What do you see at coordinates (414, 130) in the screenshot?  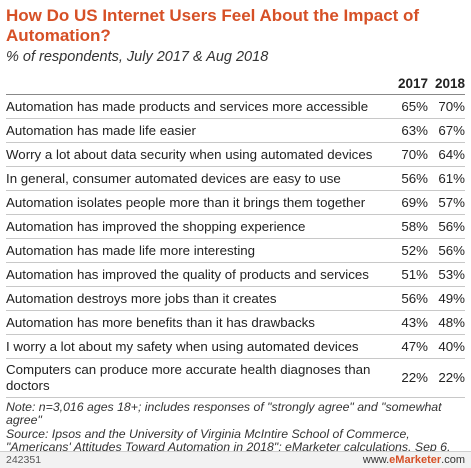 I see `value-2017: 63%` at bounding box center [414, 130].